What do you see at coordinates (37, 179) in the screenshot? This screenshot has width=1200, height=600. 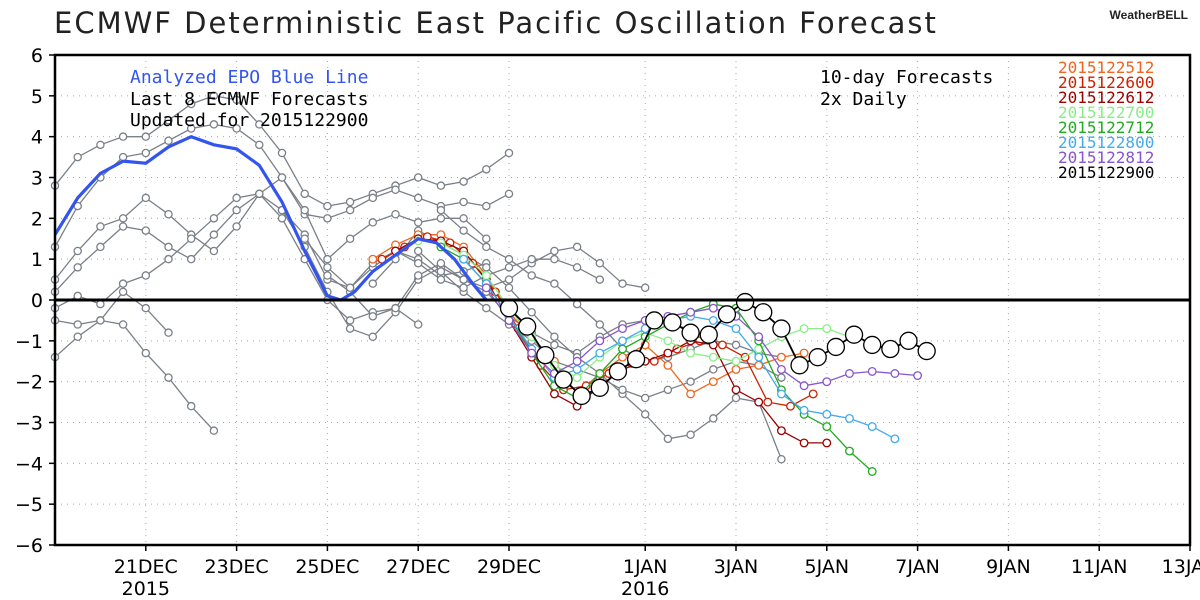 I see `y-tick-label: 3` at bounding box center [37, 179].